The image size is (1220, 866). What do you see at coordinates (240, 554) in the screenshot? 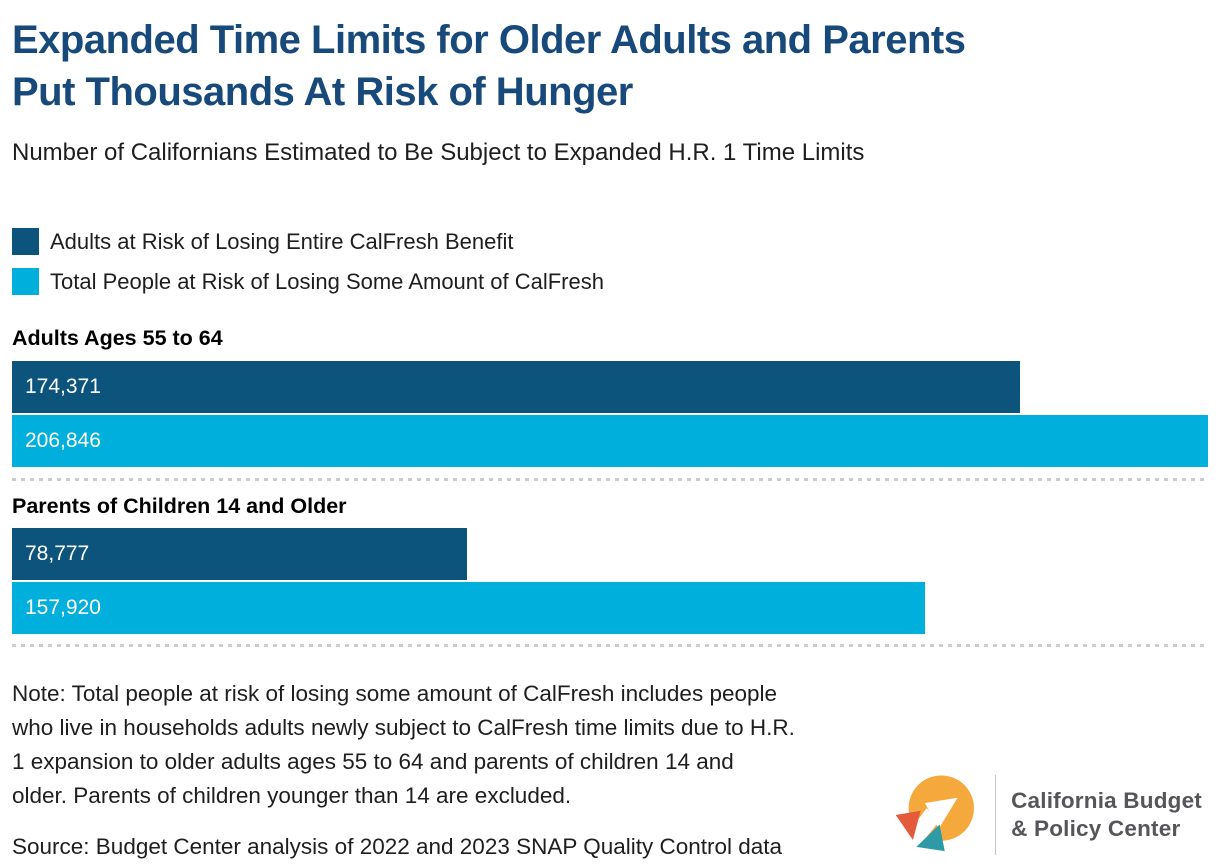
I see `bar-parents-entire-benefit: 78,777` at bounding box center [240, 554].